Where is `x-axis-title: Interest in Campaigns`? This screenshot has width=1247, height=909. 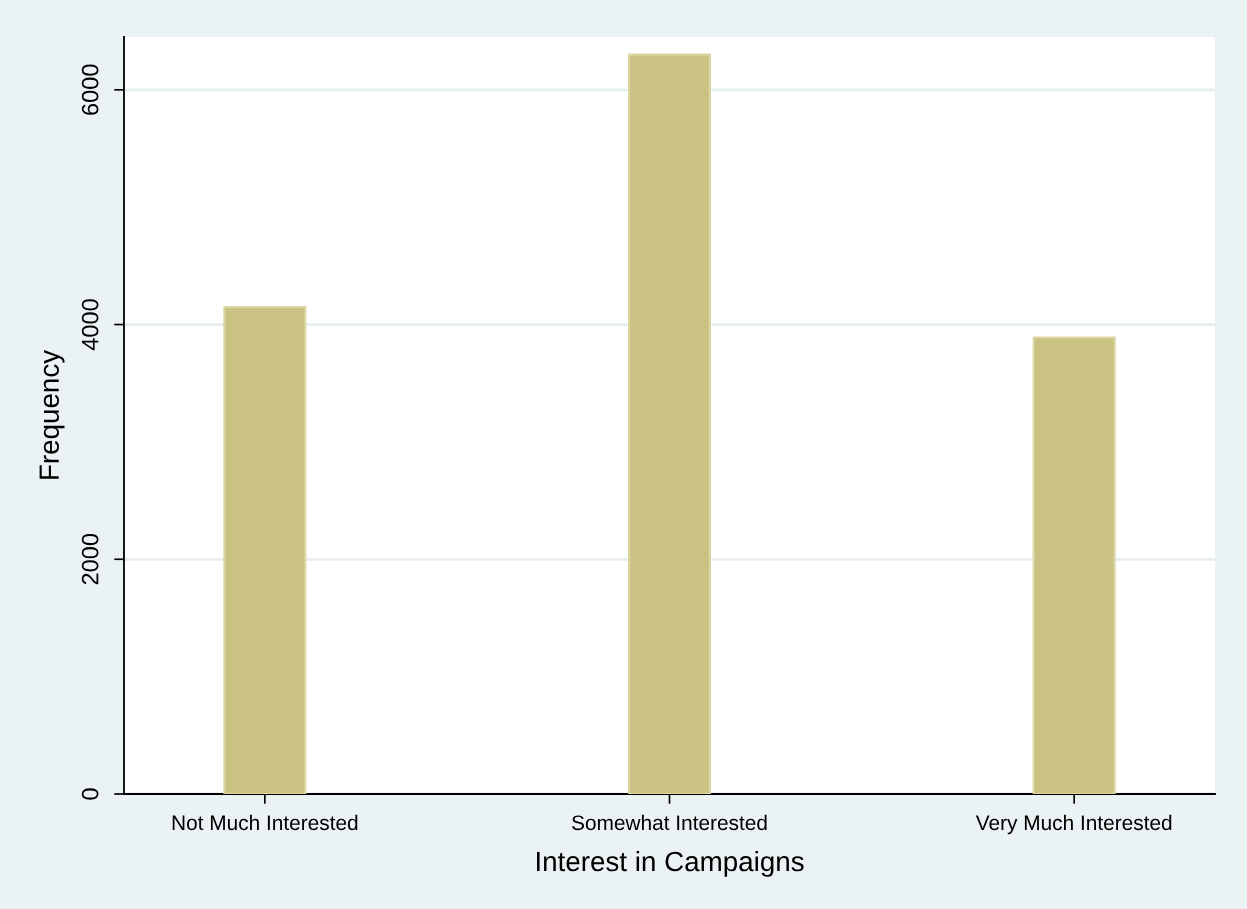 x-axis-title: Interest in Campaigns is located at coordinates (670, 863).